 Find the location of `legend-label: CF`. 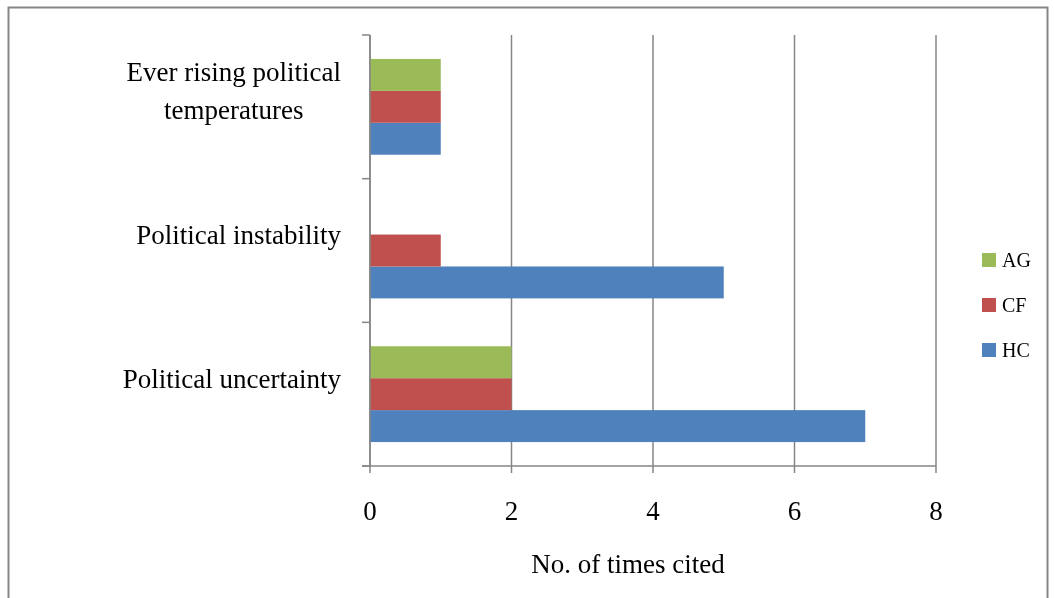

legend-label: CF is located at coordinates (1014, 305).